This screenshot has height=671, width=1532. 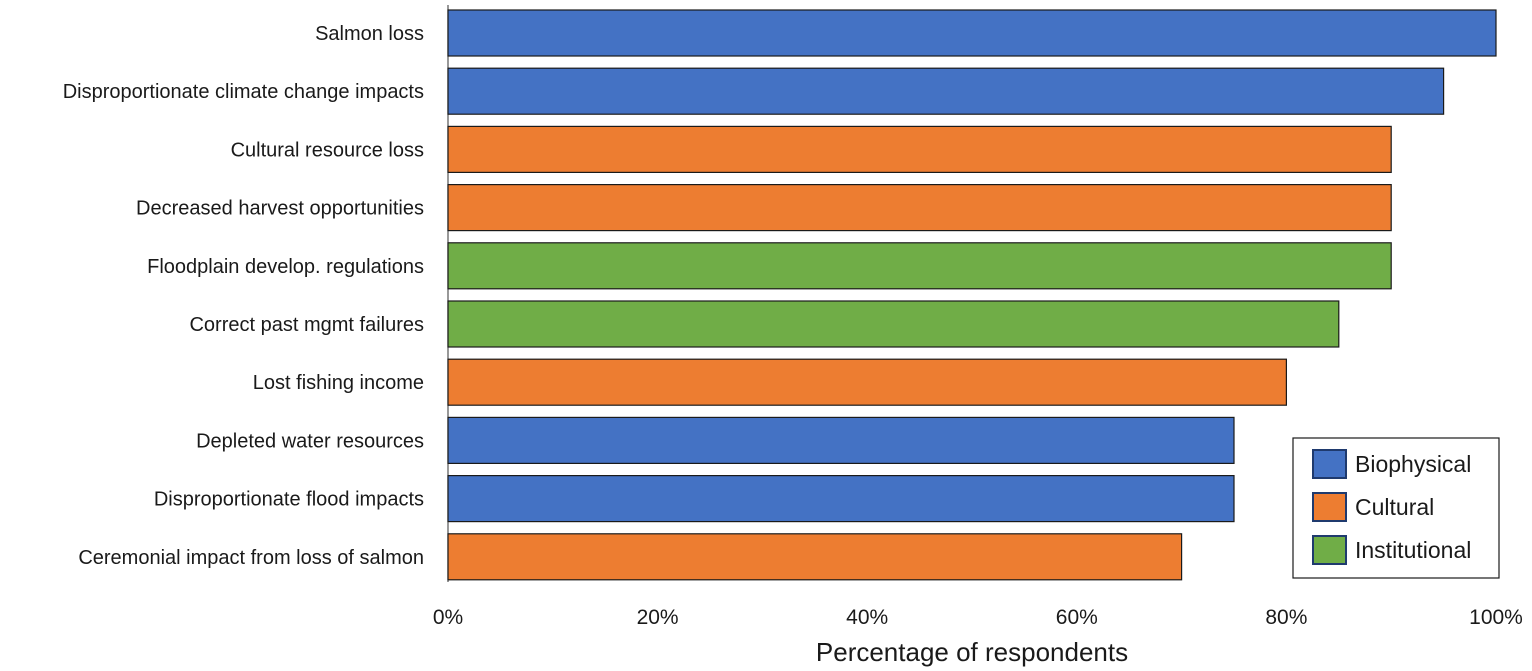 What do you see at coordinates (1286, 617) in the screenshot?
I see `x-tick-label: 80%` at bounding box center [1286, 617].